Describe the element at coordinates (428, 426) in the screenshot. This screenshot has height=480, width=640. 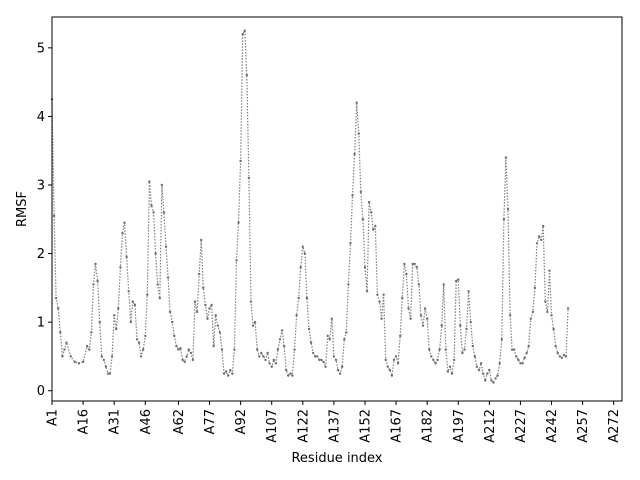
I see `x-tick-label: A182` at that location.